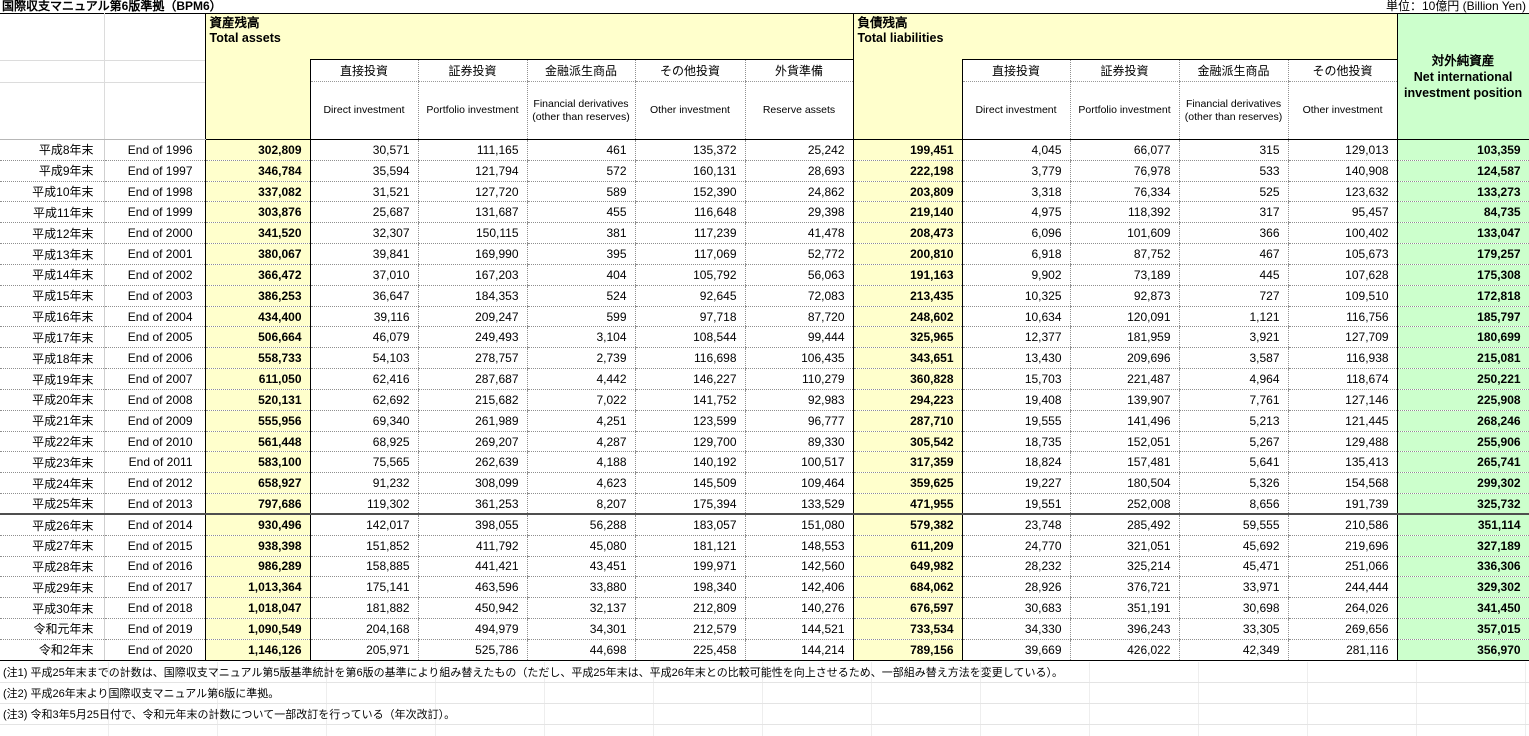  I want to click on value-cell: 140,192, so click(689, 462).